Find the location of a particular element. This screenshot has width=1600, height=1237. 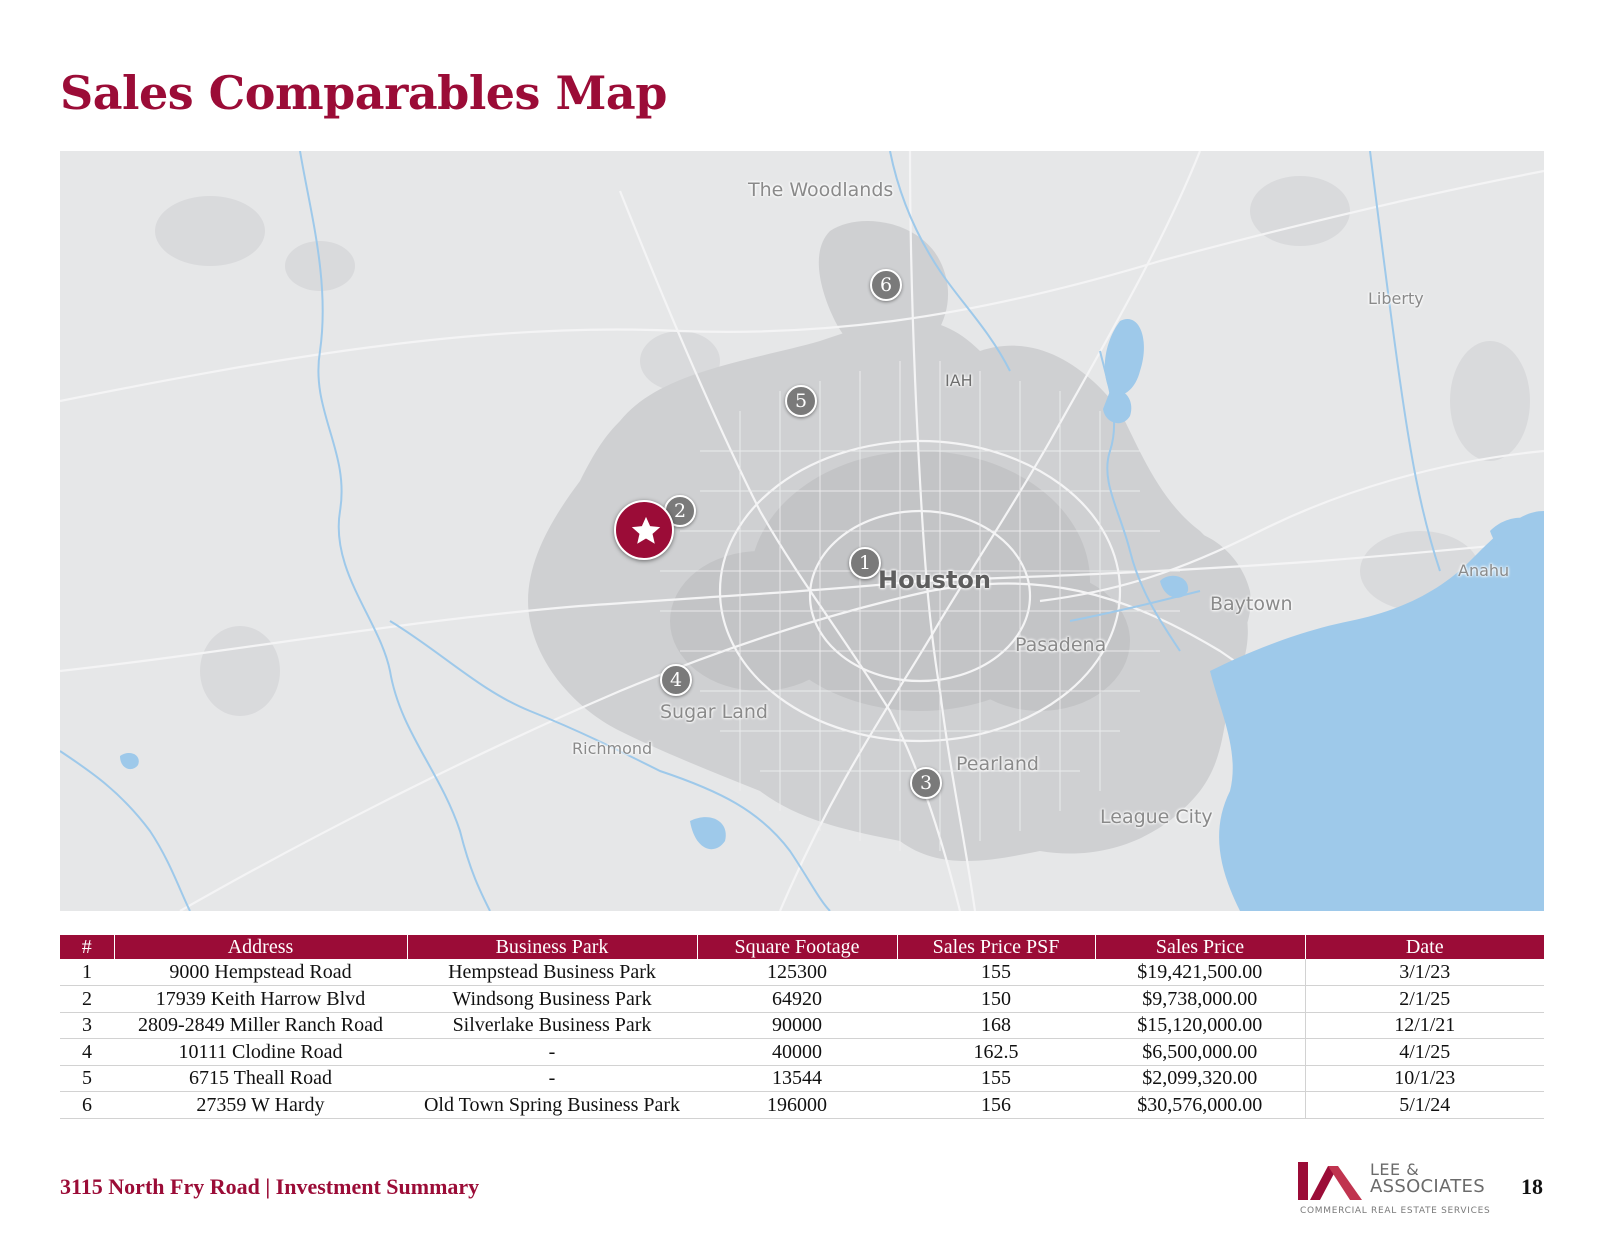

comp-marker-1: 1 is located at coordinates (865, 563).